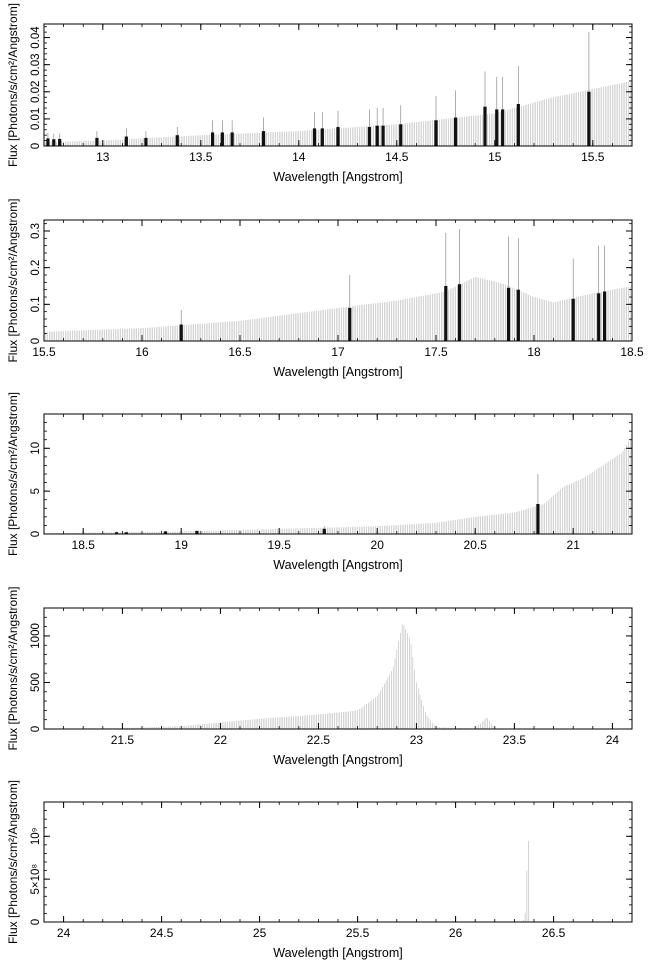  Describe the element at coordinates (103, 157) in the screenshot. I see `x-tick-label: 13` at that location.